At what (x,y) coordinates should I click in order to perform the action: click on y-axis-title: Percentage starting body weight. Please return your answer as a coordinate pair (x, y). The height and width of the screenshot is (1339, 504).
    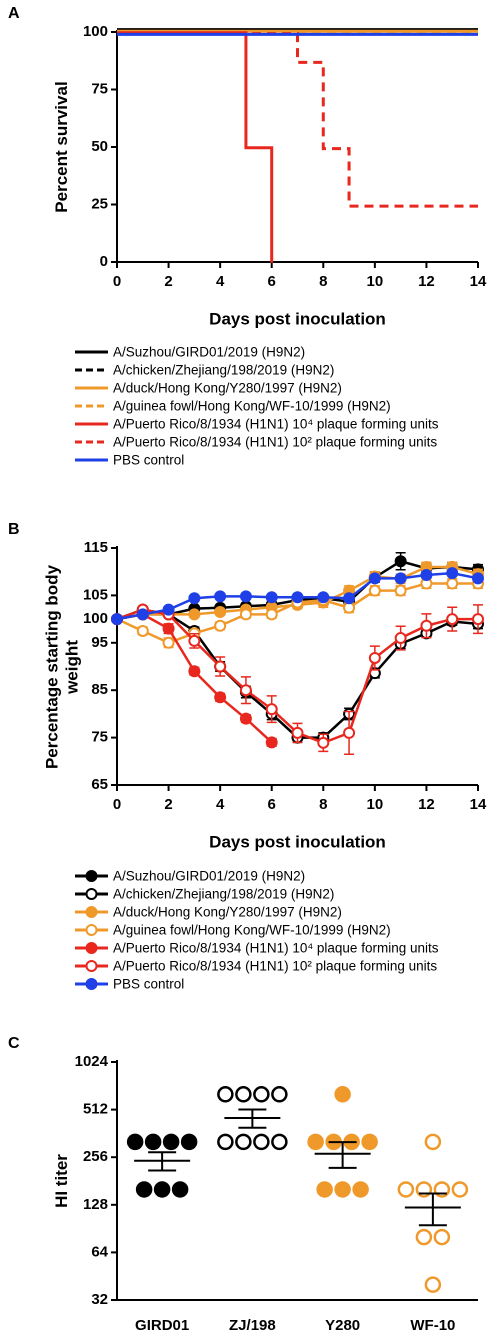
    Looking at the image, I should click on (61, 666).